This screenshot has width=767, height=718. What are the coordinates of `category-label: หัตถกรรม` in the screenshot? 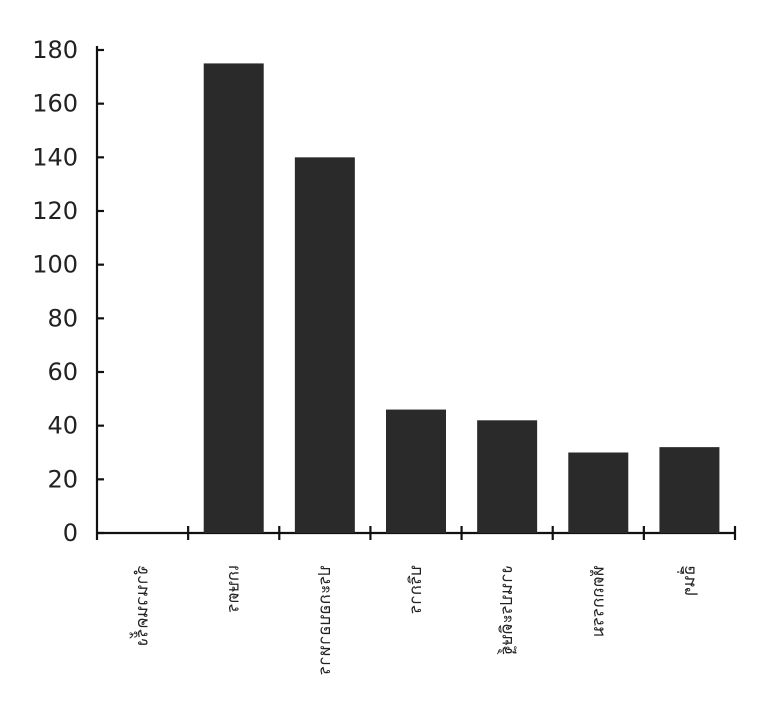 It's located at (598, 601).